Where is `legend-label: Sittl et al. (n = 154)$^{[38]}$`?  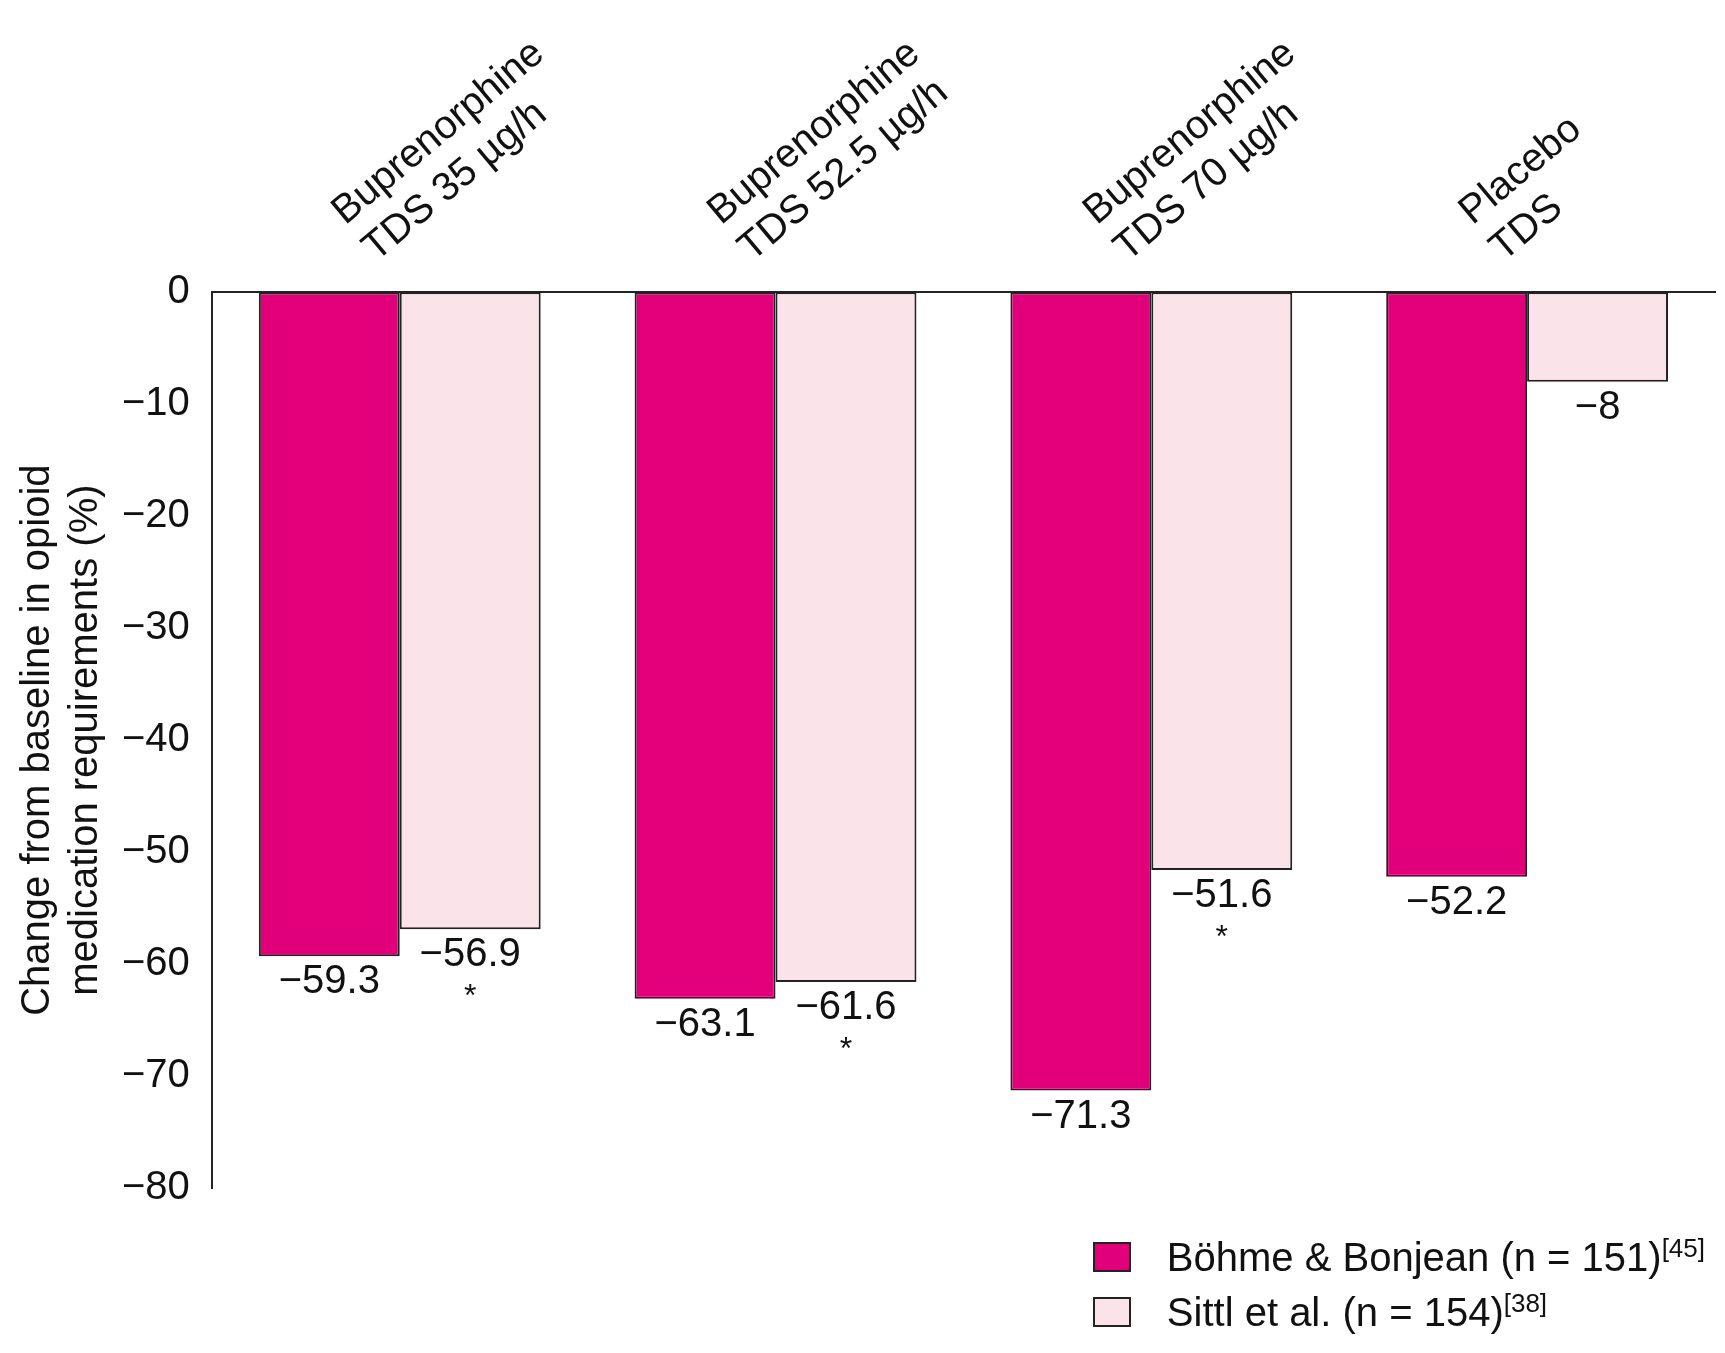 legend-label: Sittl et al. (n = 154)$^{[38]}$ is located at coordinates (1357, 1312).